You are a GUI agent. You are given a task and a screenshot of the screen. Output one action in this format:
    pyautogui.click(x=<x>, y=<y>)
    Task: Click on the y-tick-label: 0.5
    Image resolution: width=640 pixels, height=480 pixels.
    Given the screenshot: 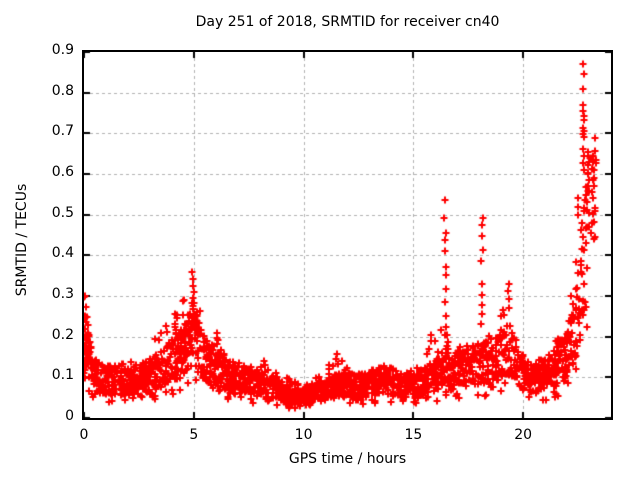 What is the action you would take?
    pyautogui.click(x=62, y=212)
    